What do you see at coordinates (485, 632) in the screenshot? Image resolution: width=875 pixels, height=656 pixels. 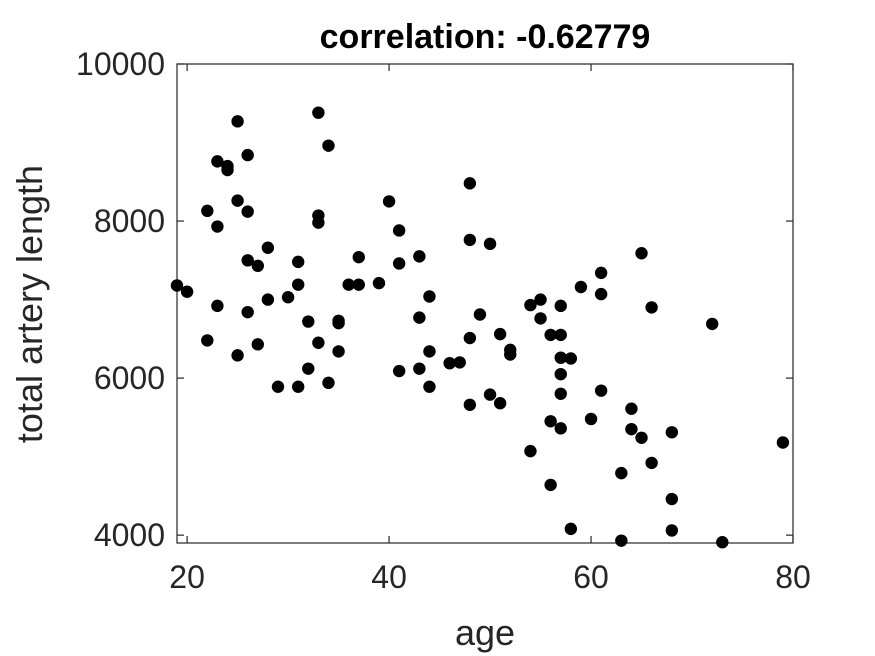 I see `x-axis-label: age` at bounding box center [485, 632].